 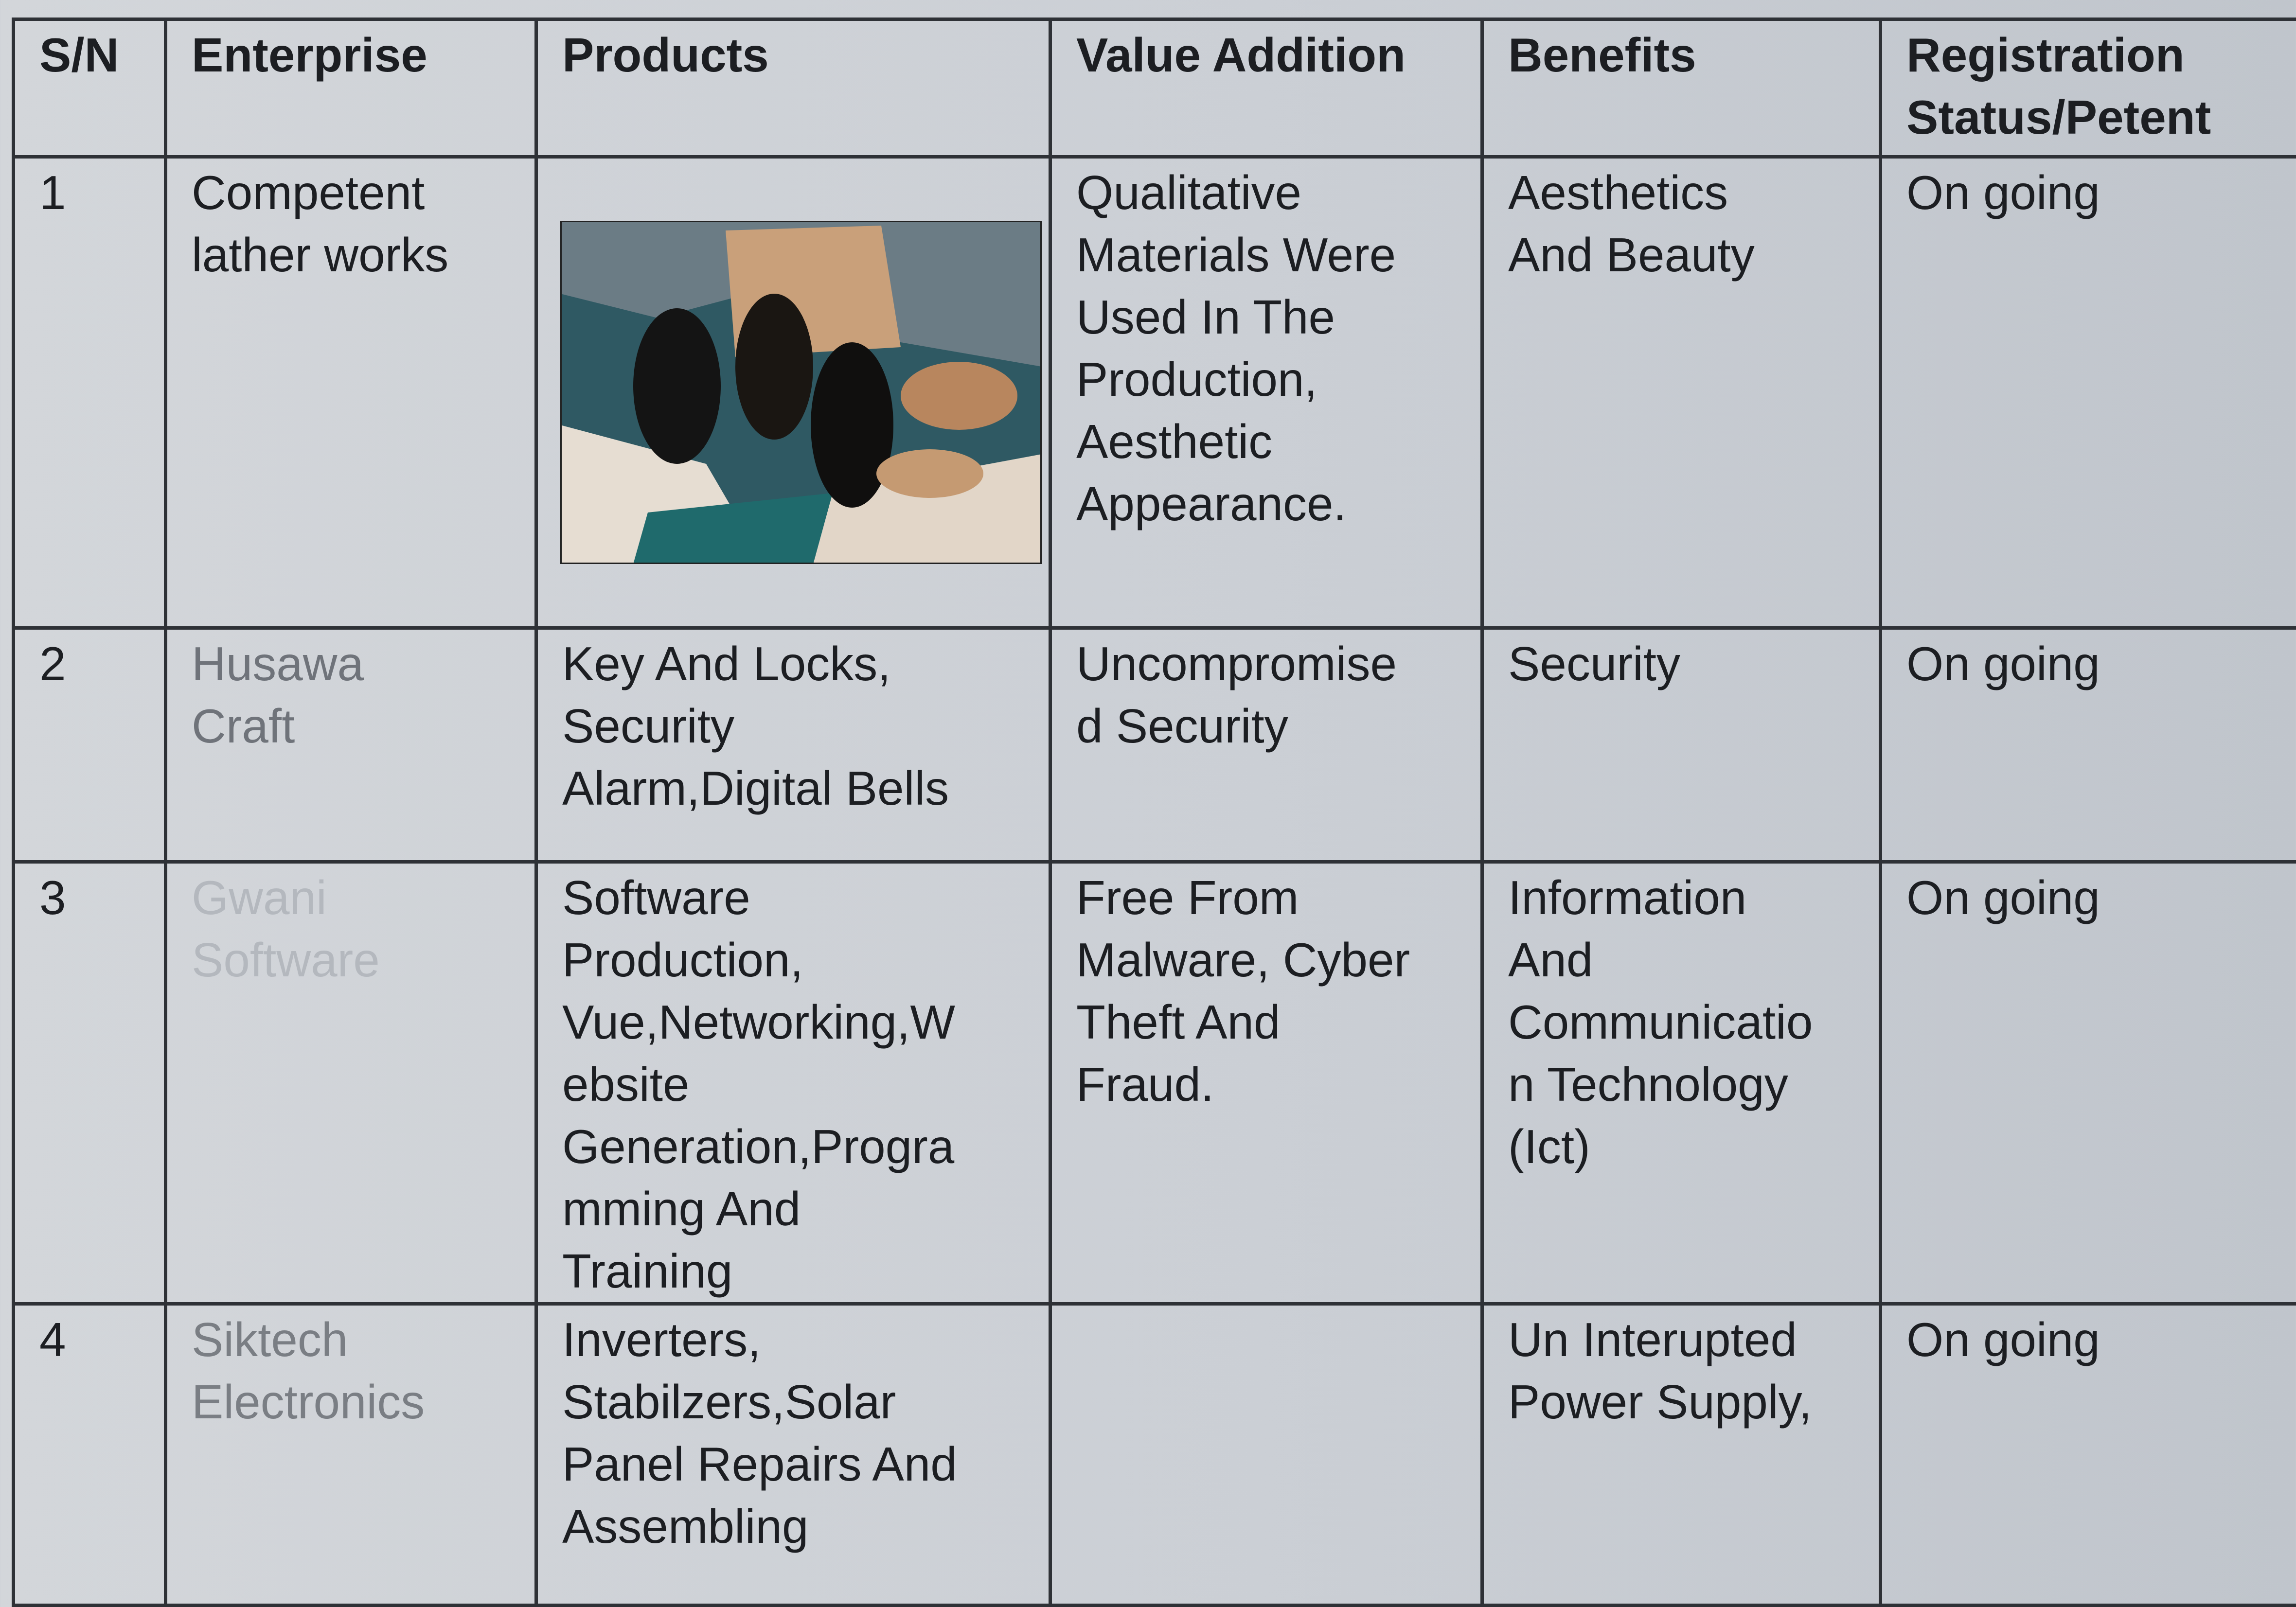 I want to click on cell: Un Interupted Power Supply,, so click(x=1681, y=1455).